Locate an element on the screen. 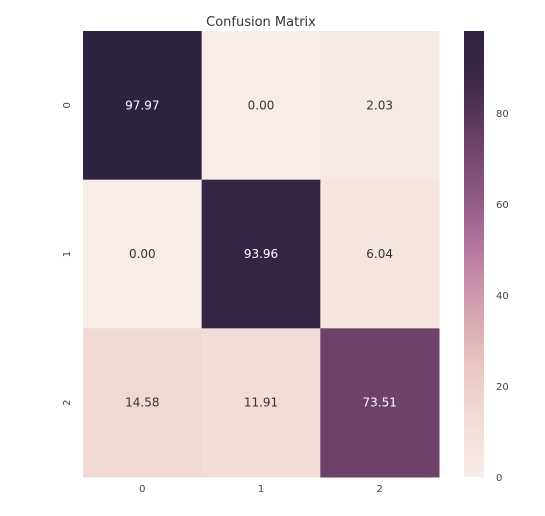 This screenshot has height=516, width=545. cell-value-label-r0-c2: 2.03 is located at coordinates (379, 105).